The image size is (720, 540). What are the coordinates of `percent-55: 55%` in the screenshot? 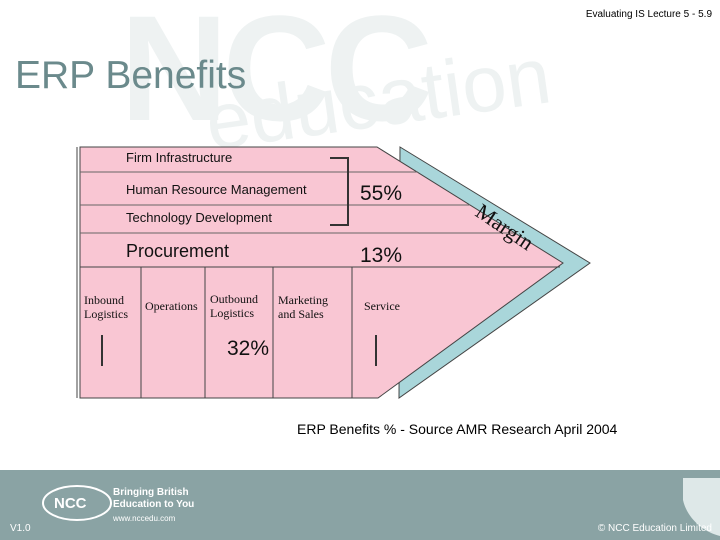 It's located at (381, 193).